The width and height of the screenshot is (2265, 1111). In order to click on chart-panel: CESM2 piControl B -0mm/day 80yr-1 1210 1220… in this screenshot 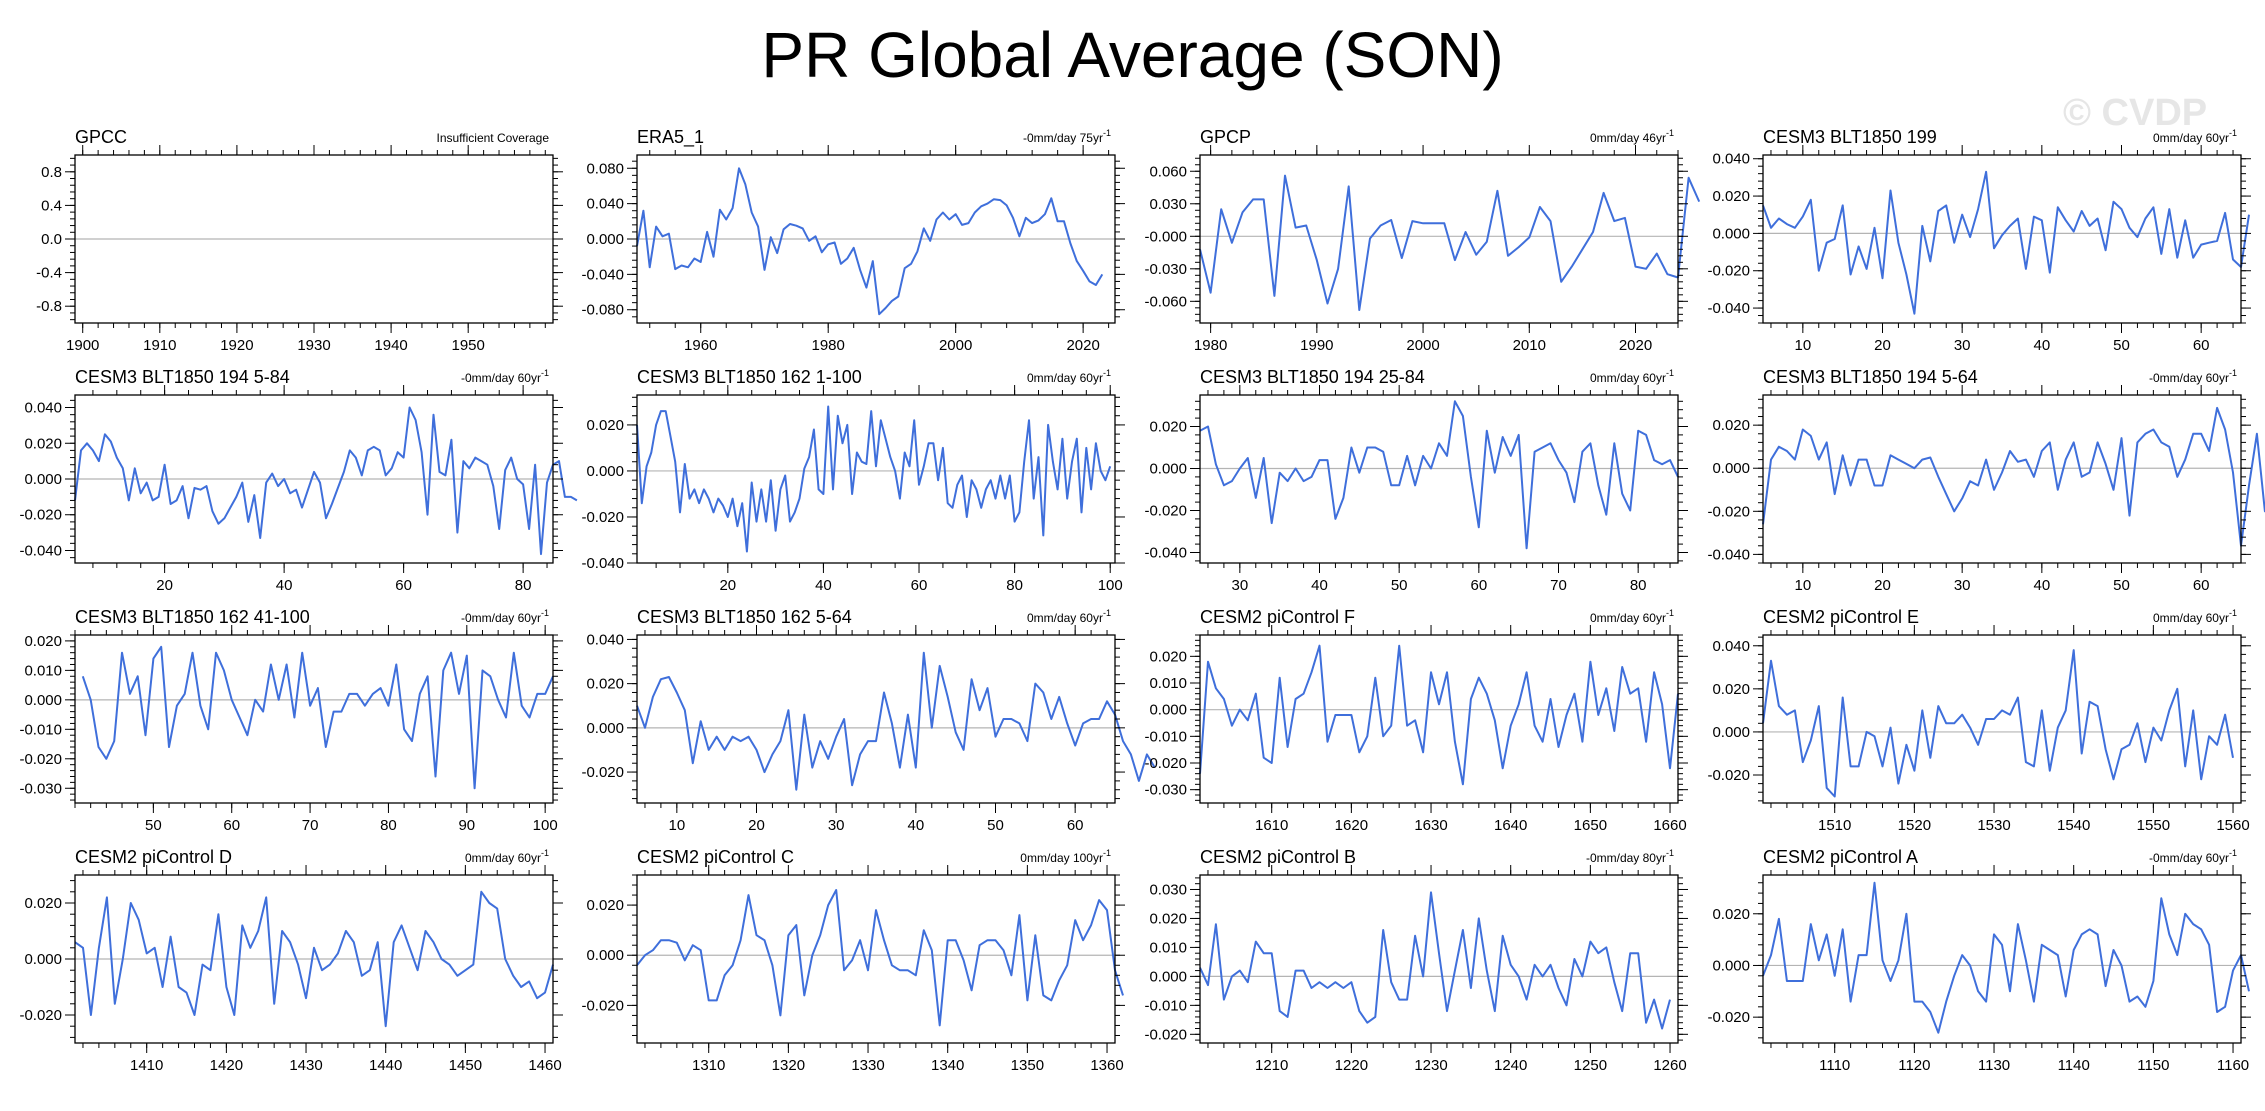, I will do `click(1416, 960)`.